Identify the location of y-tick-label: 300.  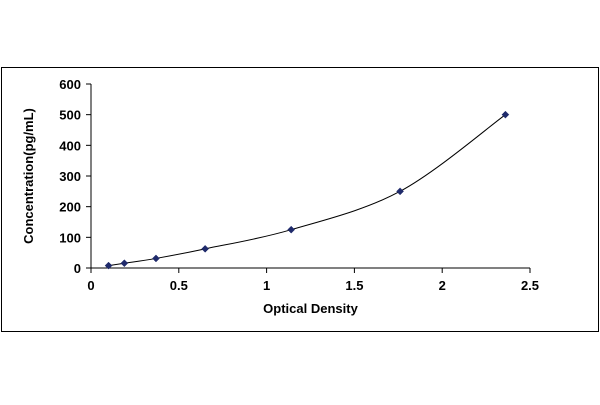
(70, 176).